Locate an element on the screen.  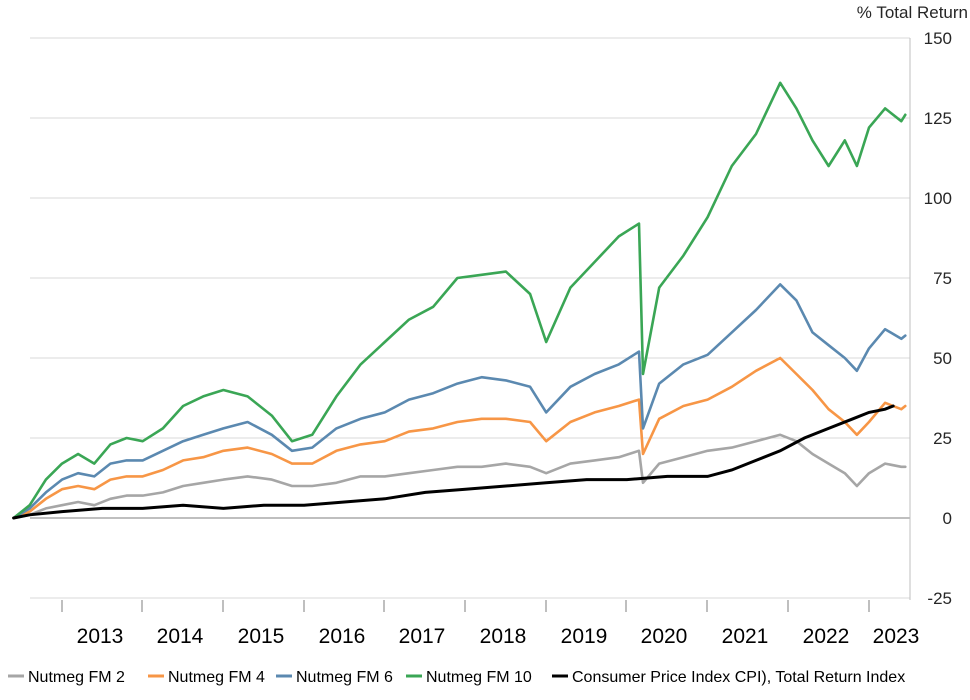
x-tick-label-5: 2018 is located at coordinates (503, 636).